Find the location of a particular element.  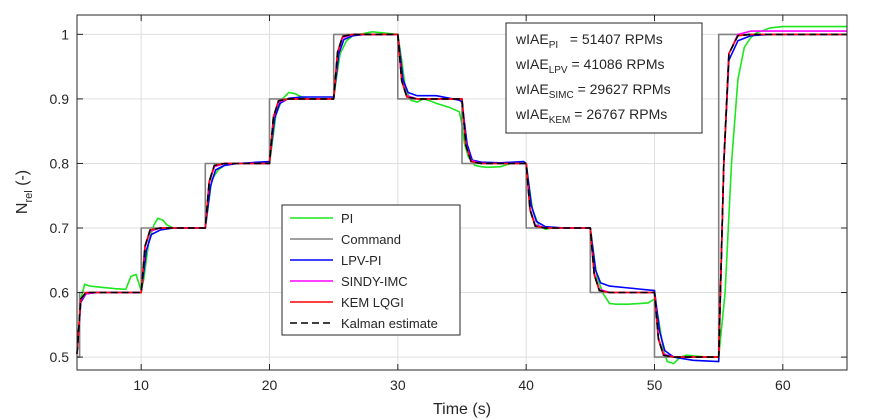

legend-frame is located at coordinates (371, 270).